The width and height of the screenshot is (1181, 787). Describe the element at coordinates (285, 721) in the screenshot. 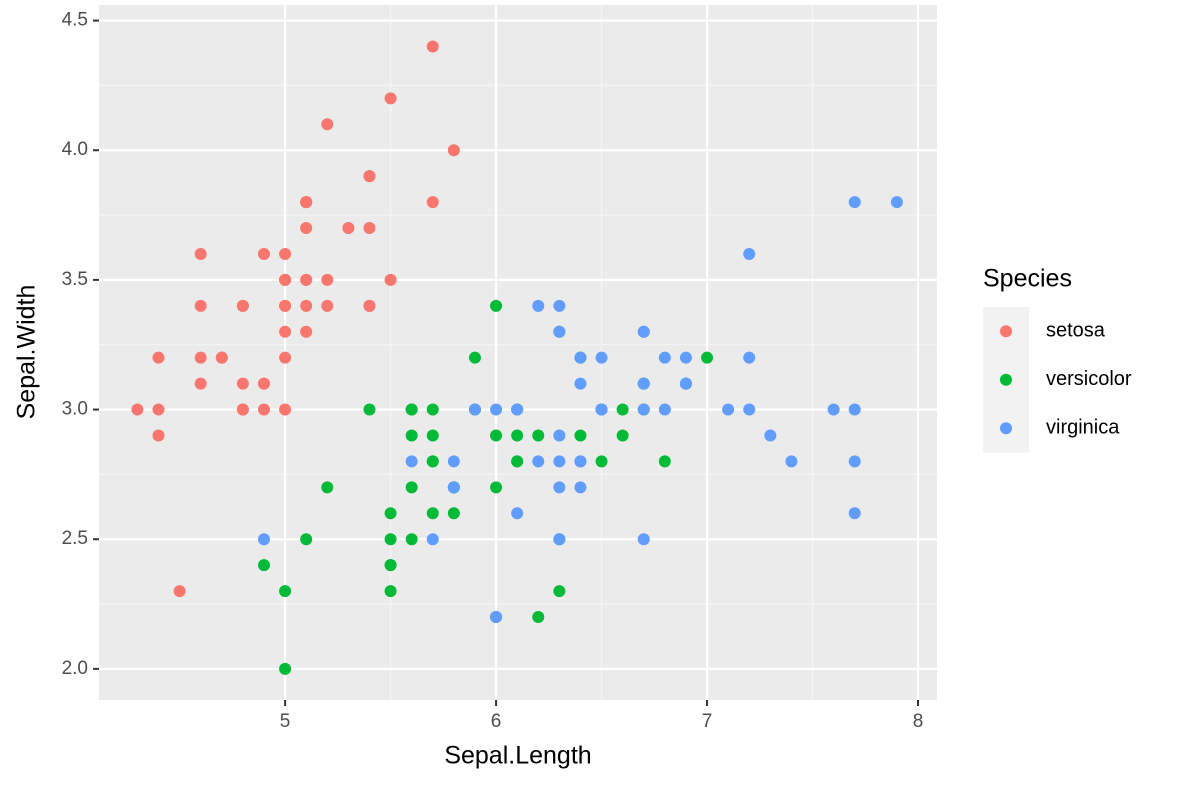

I see `x-tick-label: 5` at that location.